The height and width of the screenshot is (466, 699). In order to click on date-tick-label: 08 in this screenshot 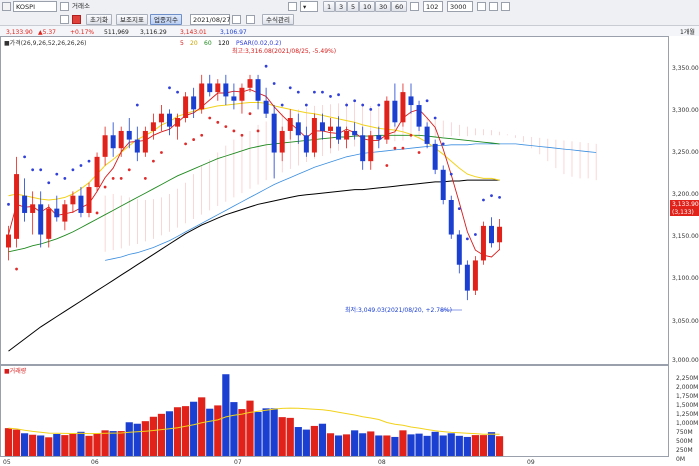, I will do `click(382, 462)`.